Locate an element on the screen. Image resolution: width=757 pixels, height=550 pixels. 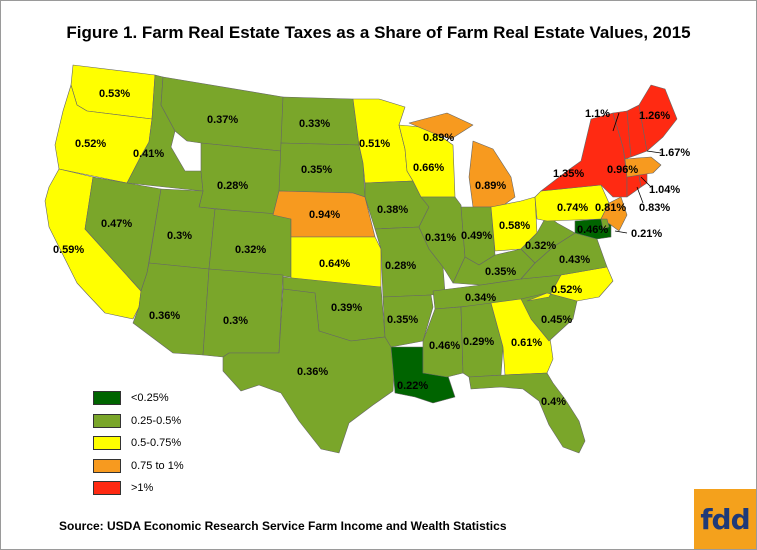
state-ny is located at coordinates (584, 155).